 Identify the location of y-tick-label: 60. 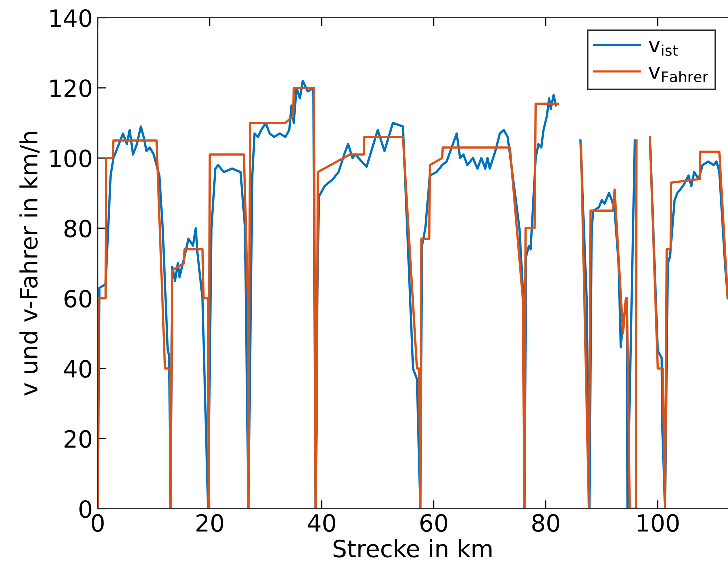
(78, 299).